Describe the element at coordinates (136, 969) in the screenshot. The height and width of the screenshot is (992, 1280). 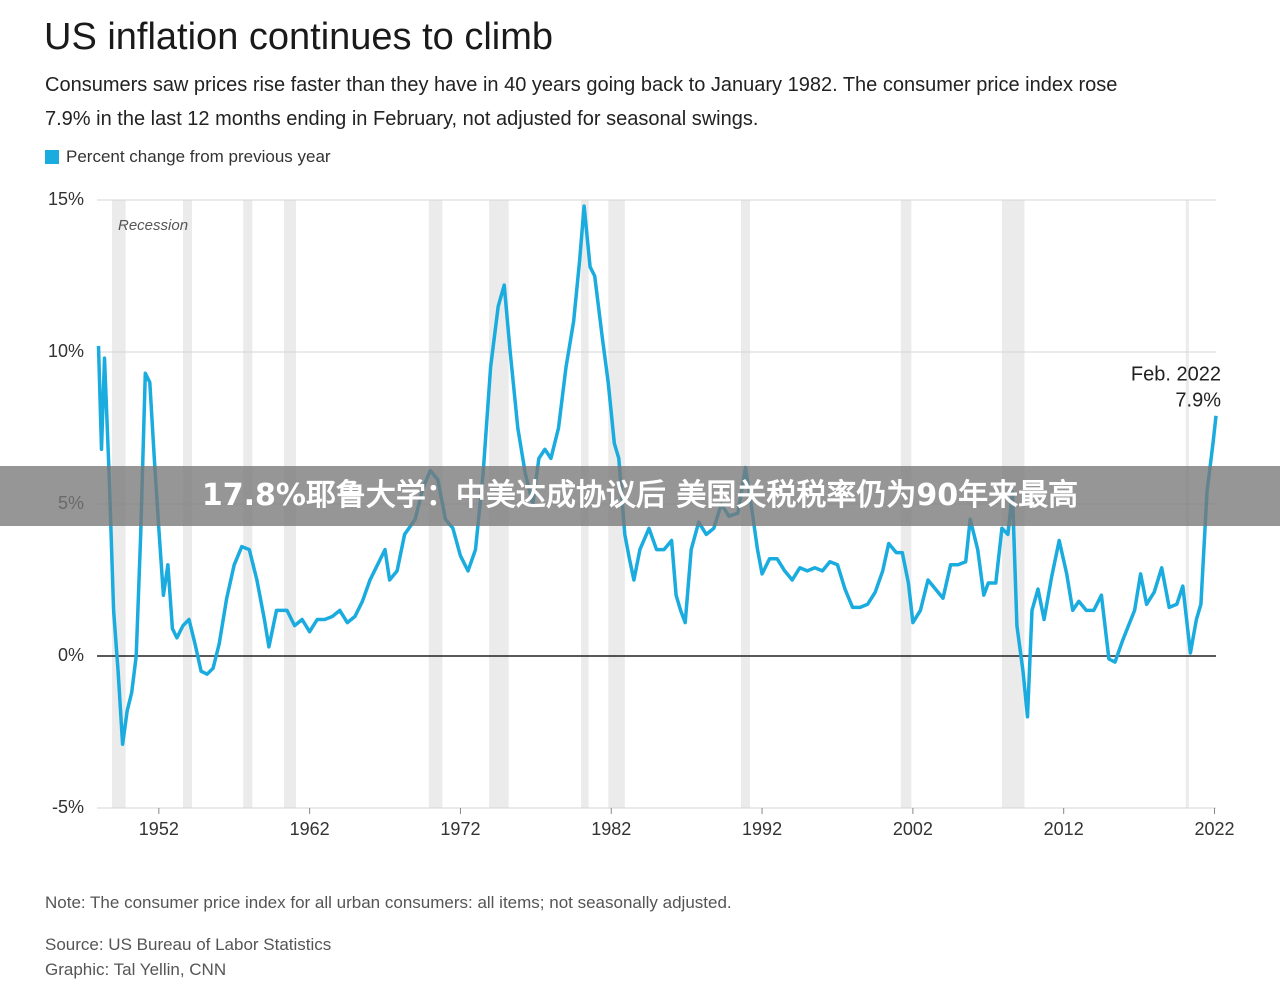
I see `credit: Graphic: Tal Yellin, CNN` at that location.